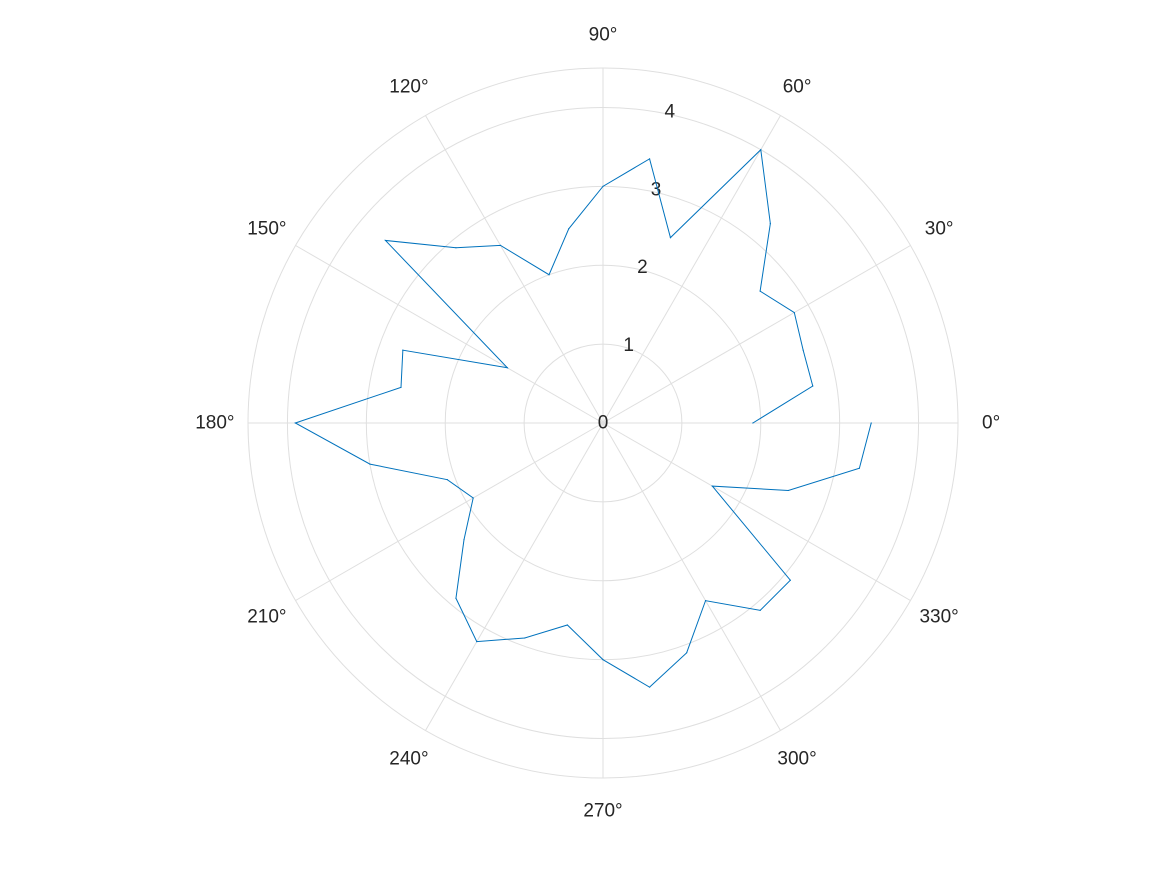 The width and height of the screenshot is (1167, 875). Describe the element at coordinates (266, 228) in the screenshot. I see `theta-tick-label: 150°` at that location.